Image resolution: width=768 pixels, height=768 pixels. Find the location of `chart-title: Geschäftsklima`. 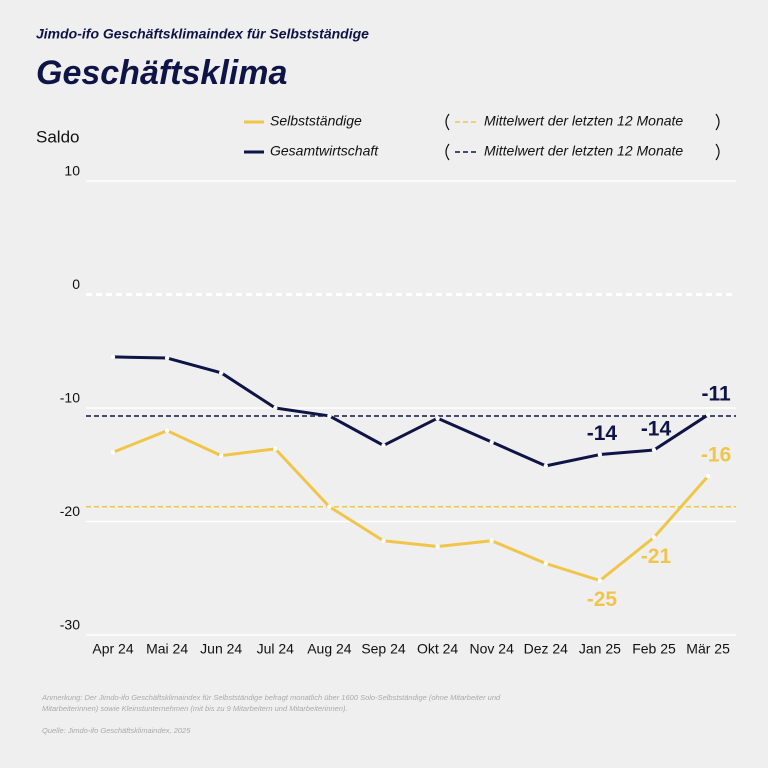

chart-title: Geschäftsklima is located at coordinates (161, 73).